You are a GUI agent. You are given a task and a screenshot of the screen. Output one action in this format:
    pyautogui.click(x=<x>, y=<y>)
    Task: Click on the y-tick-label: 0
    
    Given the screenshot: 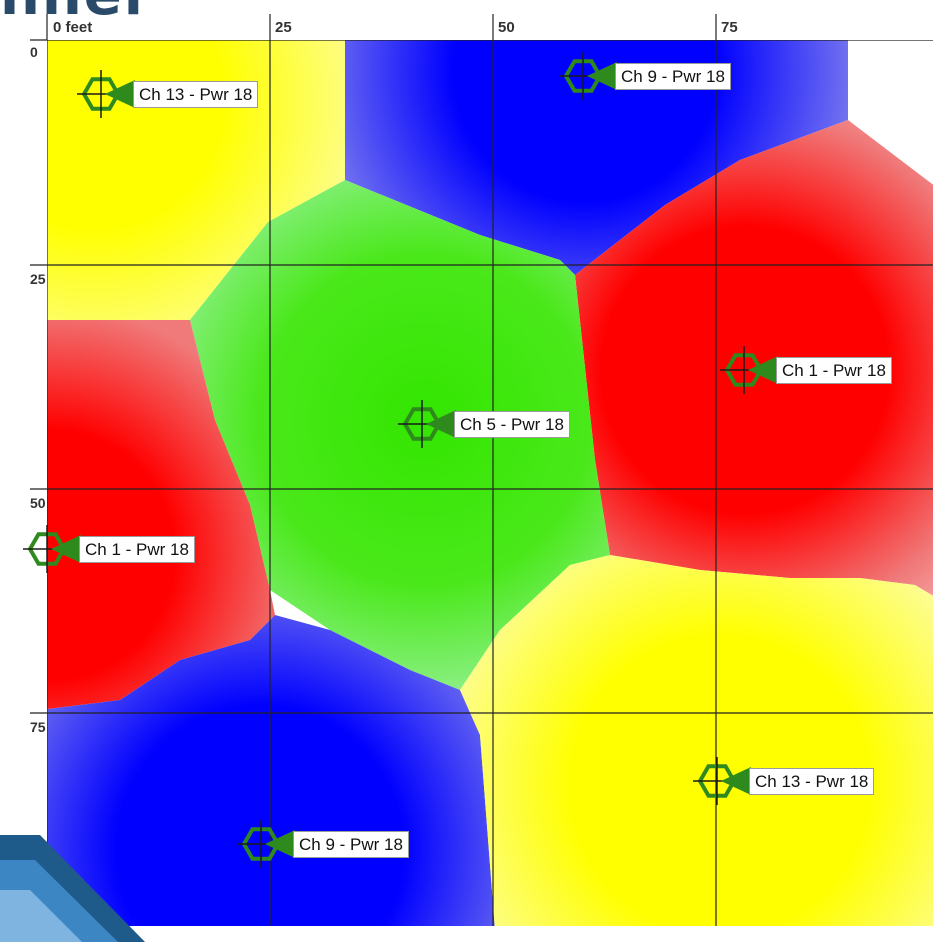 What is the action you would take?
    pyautogui.click(x=34, y=52)
    